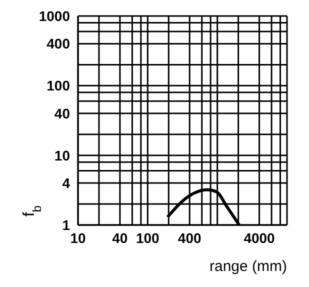 The height and width of the screenshot is (287, 309). What do you see at coordinates (58, 44) in the screenshot?
I see `y-tick-label: 400` at bounding box center [58, 44].